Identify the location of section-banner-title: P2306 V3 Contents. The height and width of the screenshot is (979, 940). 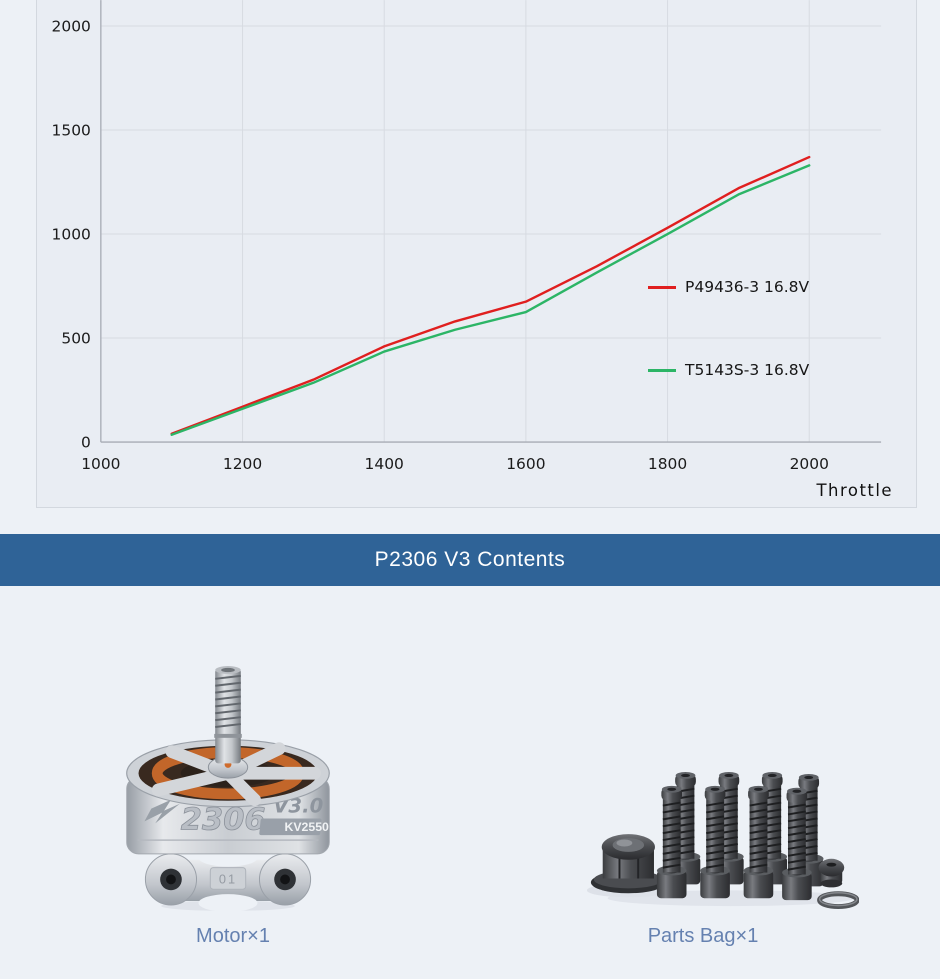
(470, 559).